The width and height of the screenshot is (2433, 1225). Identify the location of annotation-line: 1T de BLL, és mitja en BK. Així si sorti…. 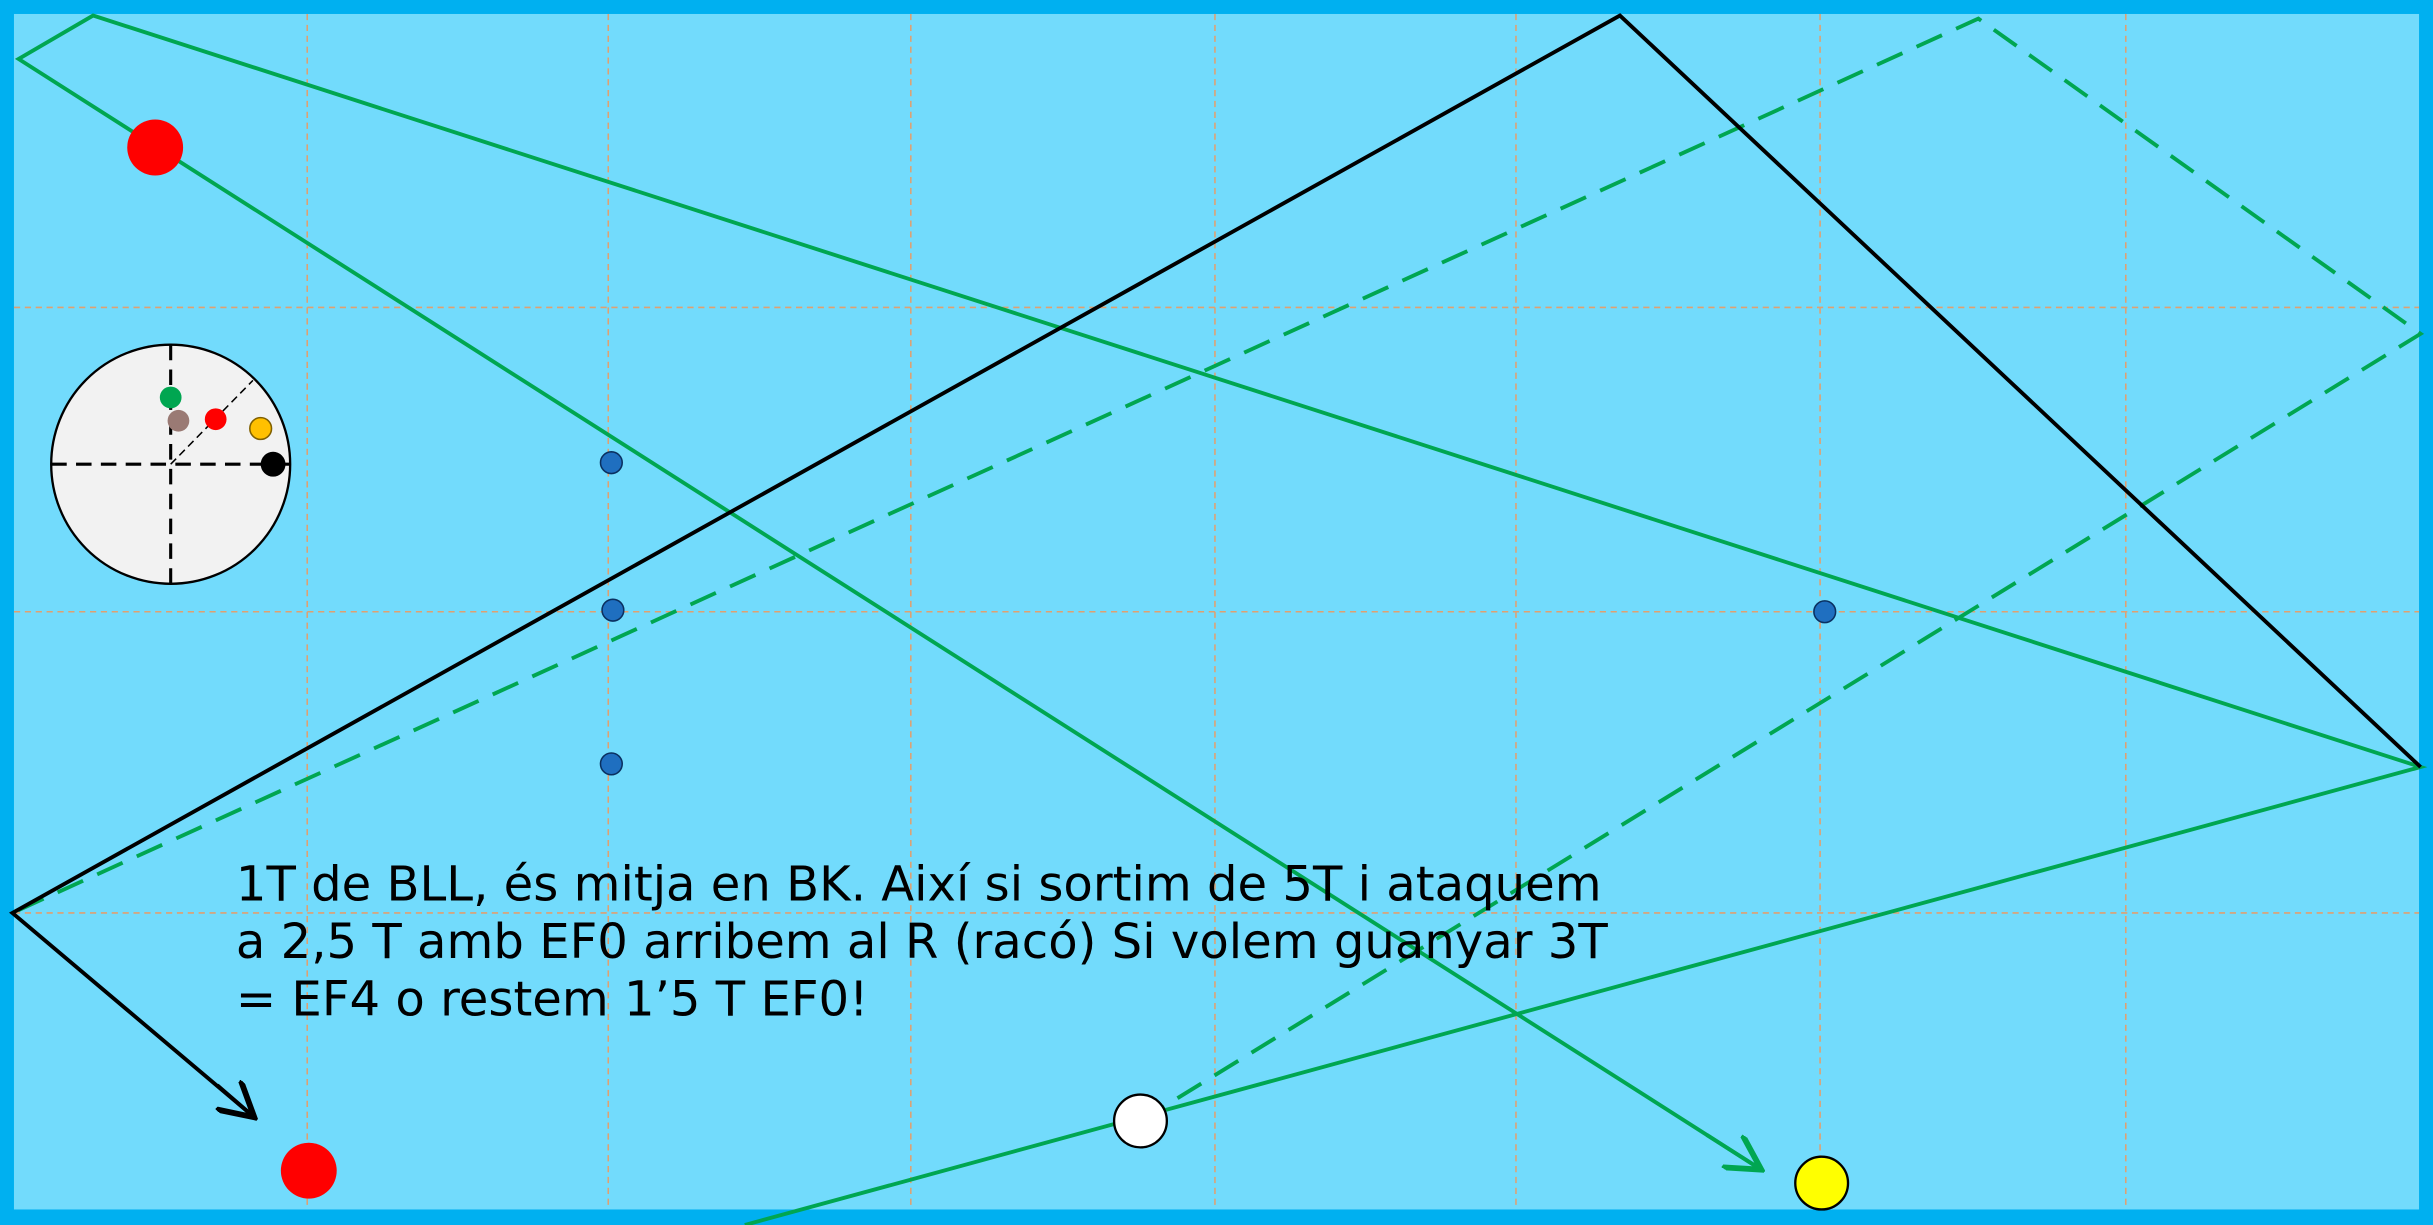
(919, 884).